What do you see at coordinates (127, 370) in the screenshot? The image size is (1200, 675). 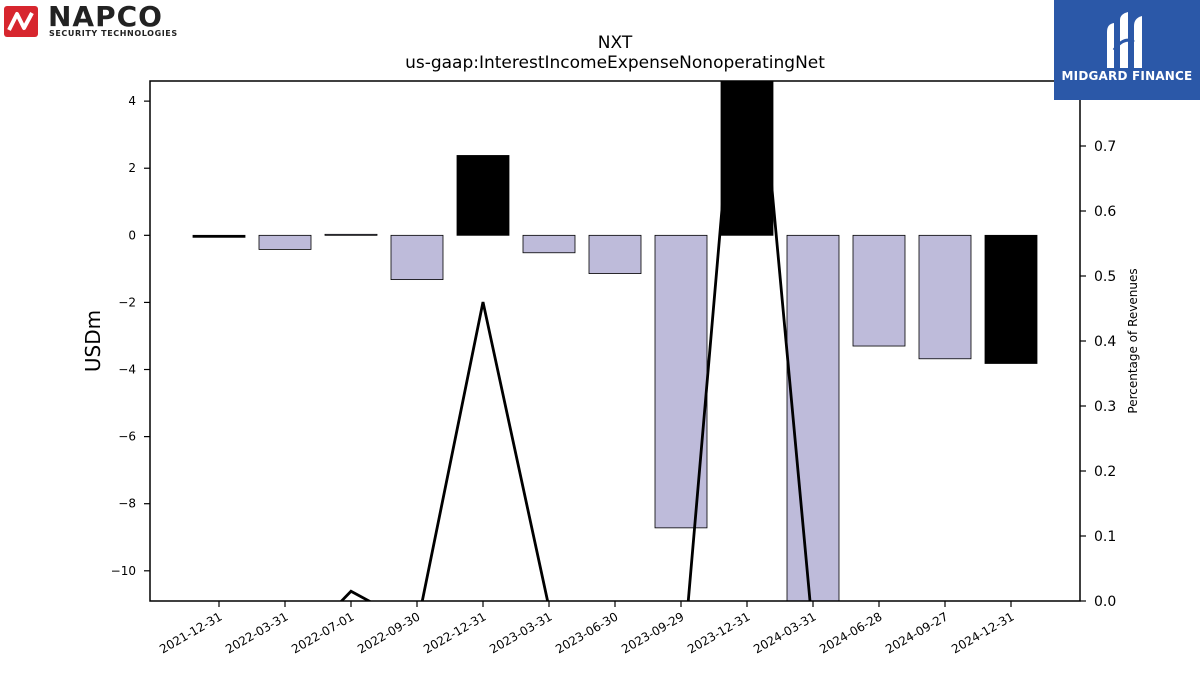 I see `y-tick-label: −4` at bounding box center [127, 370].